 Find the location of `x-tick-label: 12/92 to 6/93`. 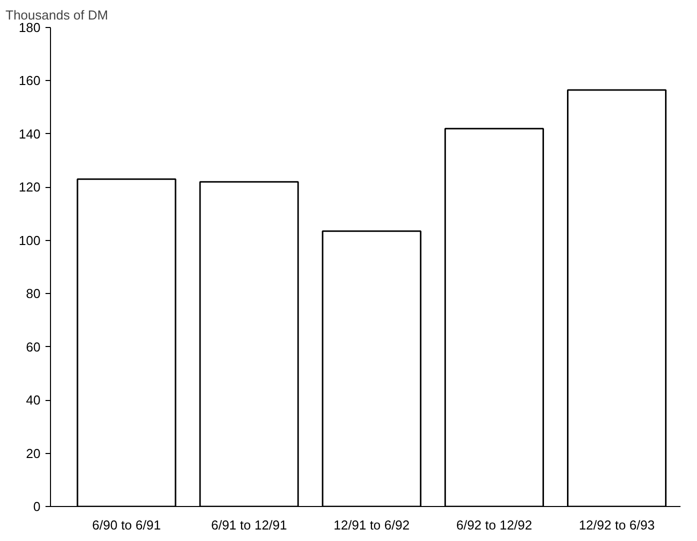

x-tick-label: 12/92 to 6/93 is located at coordinates (616, 525).